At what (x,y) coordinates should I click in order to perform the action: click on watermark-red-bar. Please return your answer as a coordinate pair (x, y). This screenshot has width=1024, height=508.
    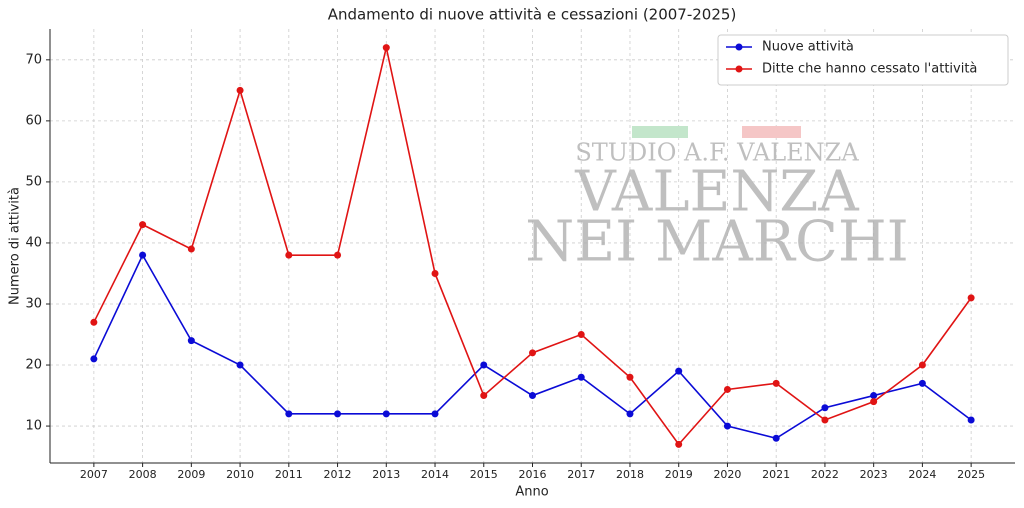
    Looking at the image, I should click on (771, 132).